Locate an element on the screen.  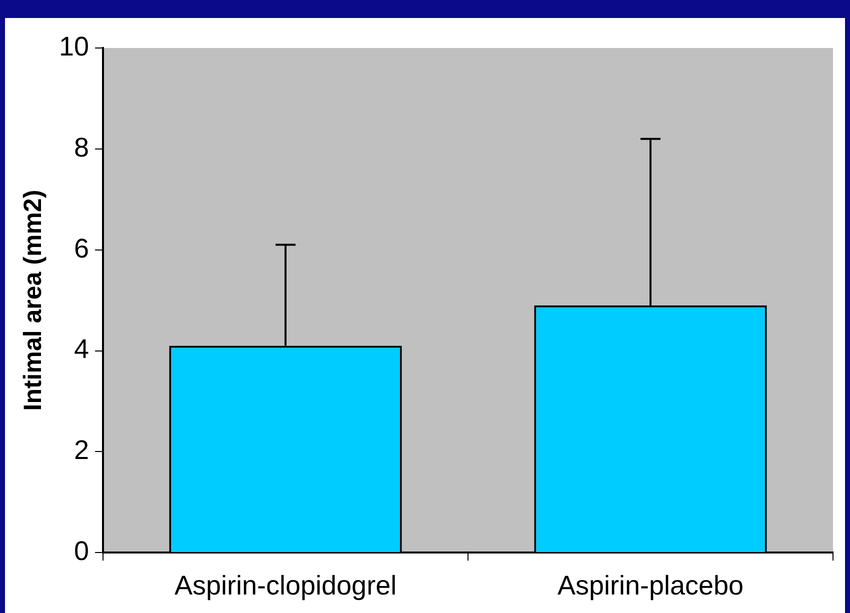
x-tick-label: Aspirin-placebo is located at coordinates (650, 585).